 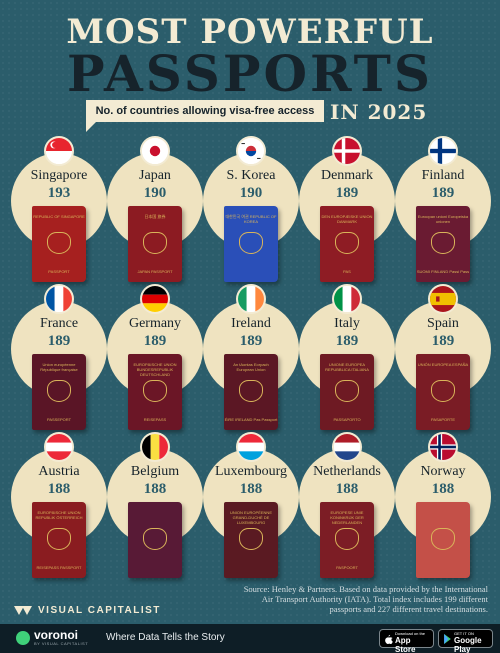 What do you see at coordinates (389, 639) in the screenshot?
I see `apple-icon` at bounding box center [389, 639].